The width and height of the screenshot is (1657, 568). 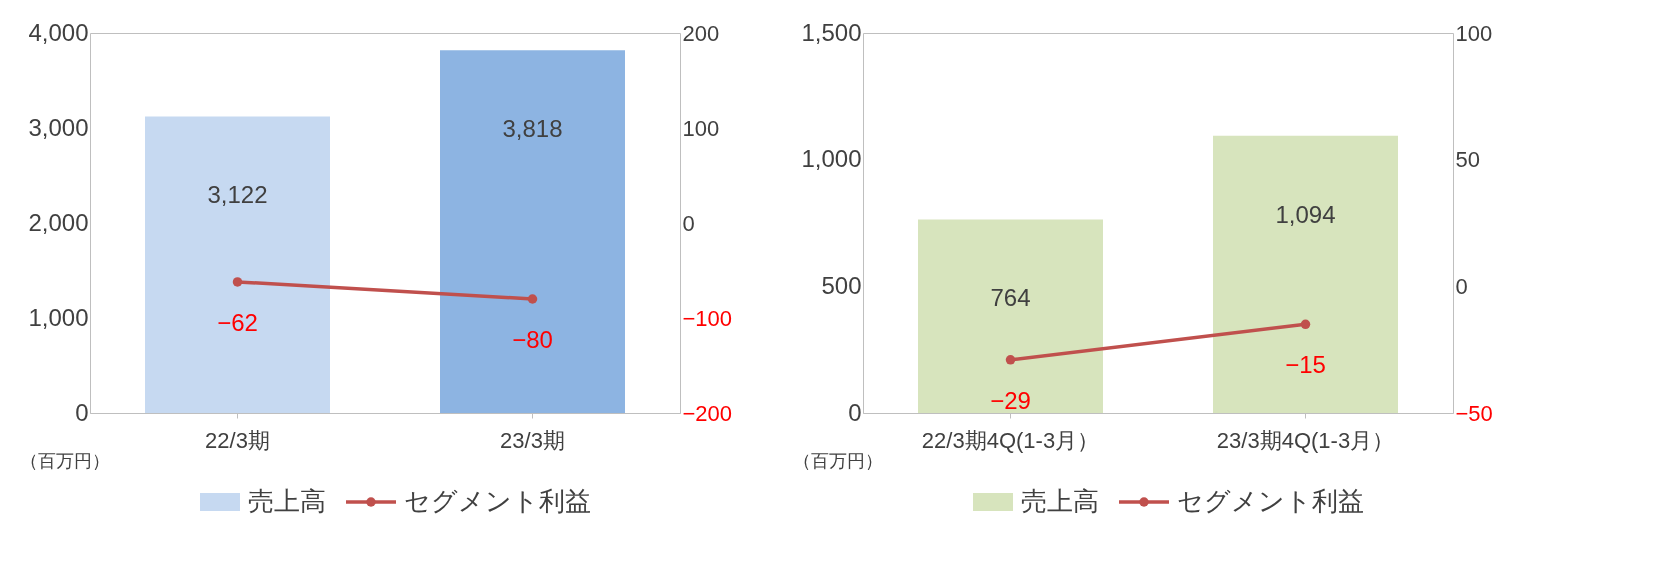 What do you see at coordinates (532, 129) in the screenshot?
I see `data-label: 3,818` at bounding box center [532, 129].